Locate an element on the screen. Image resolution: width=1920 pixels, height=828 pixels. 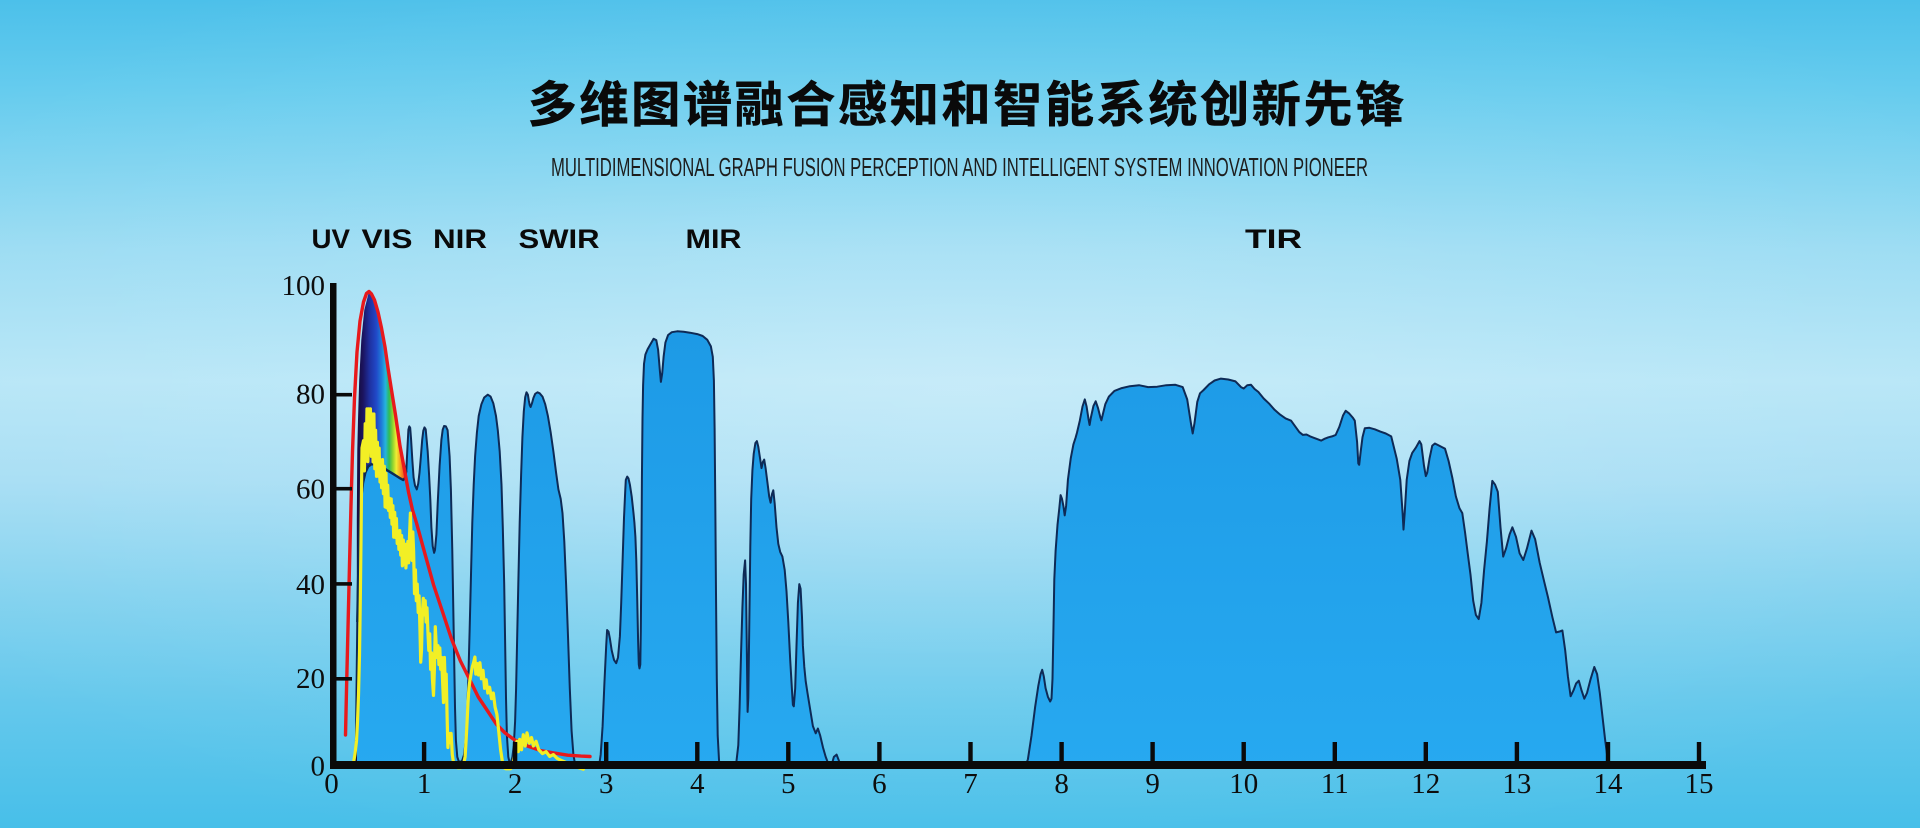
svg-text: 8 is located at coordinates (1061, 784).